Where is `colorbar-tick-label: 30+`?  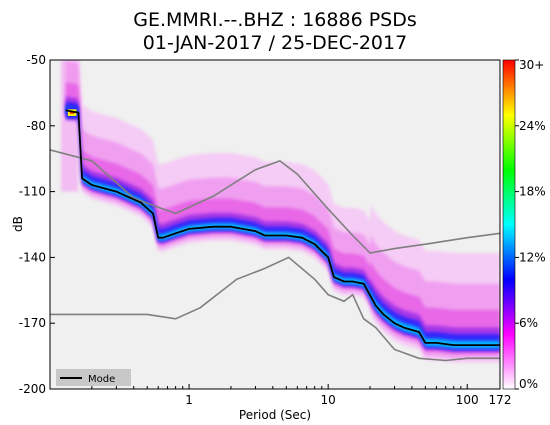 colorbar-tick-label: 30+ is located at coordinates (531, 65).